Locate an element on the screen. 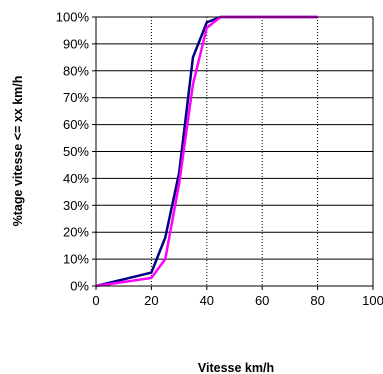  y-tick-label: 40% is located at coordinates (76, 178).